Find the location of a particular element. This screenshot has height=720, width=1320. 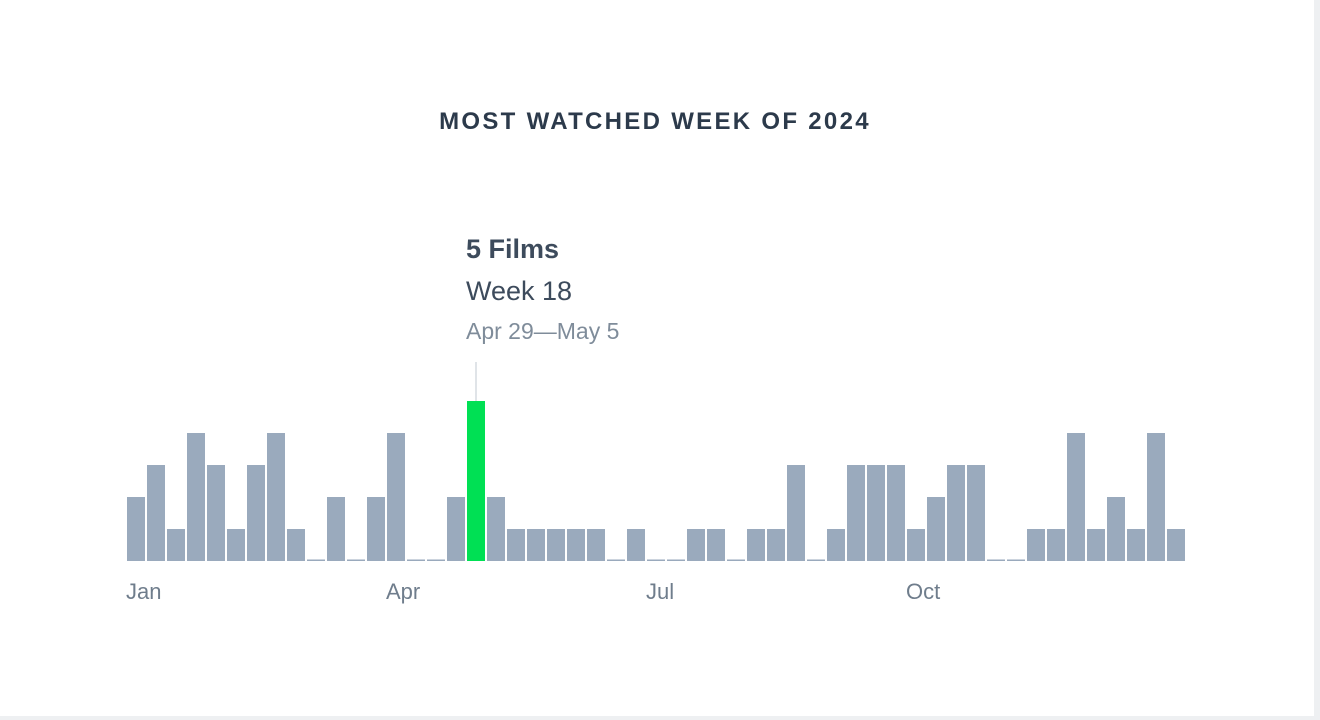

window-edge-right is located at coordinates (1317, 360).